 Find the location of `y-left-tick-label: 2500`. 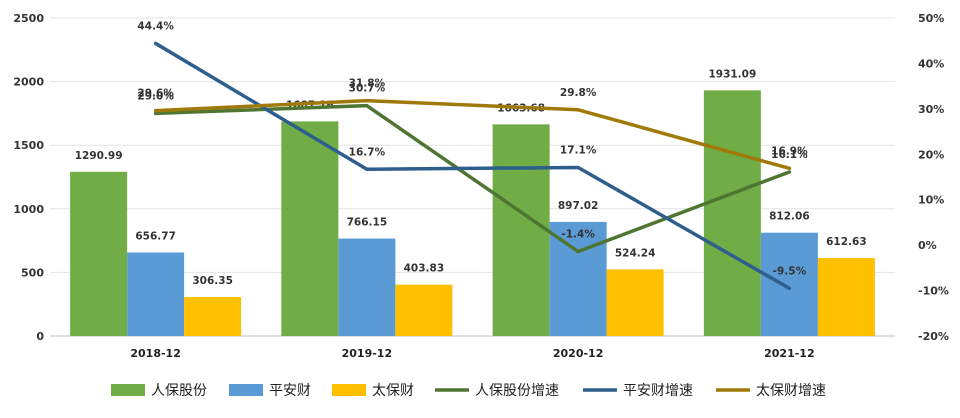

y-left-tick-label: 2500 is located at coordinates (28, 18).